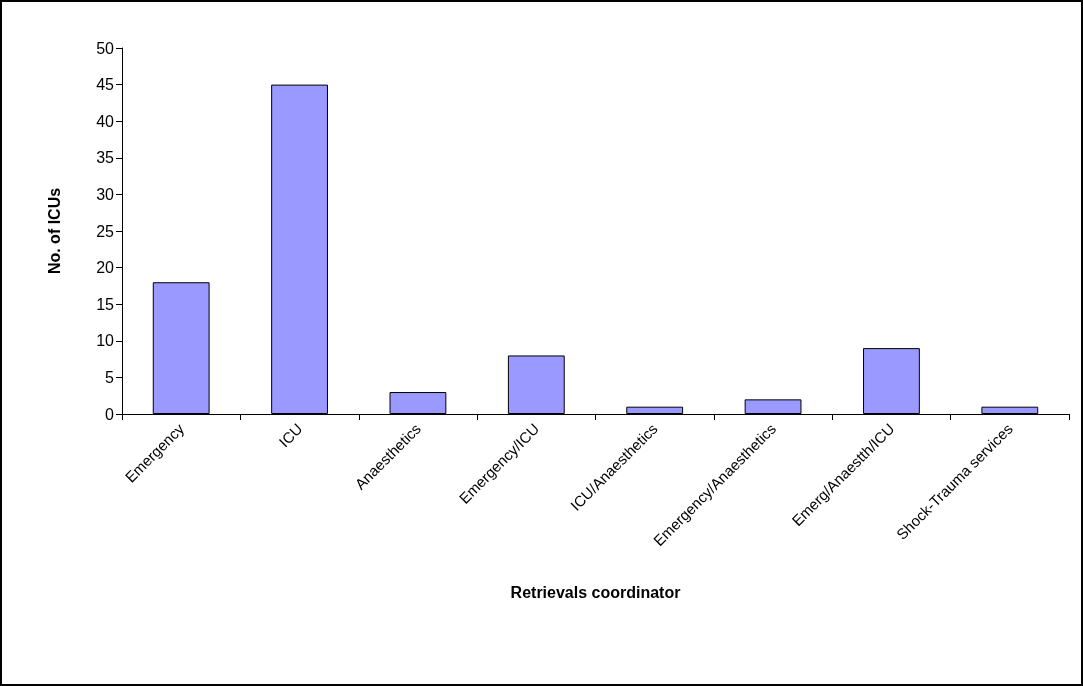 This screenshot has width=1083, height=686. Describe the element at coordinates (595, 592) in the screenshot. I see `x-axis-title: Retrievals coordinator` at that location.